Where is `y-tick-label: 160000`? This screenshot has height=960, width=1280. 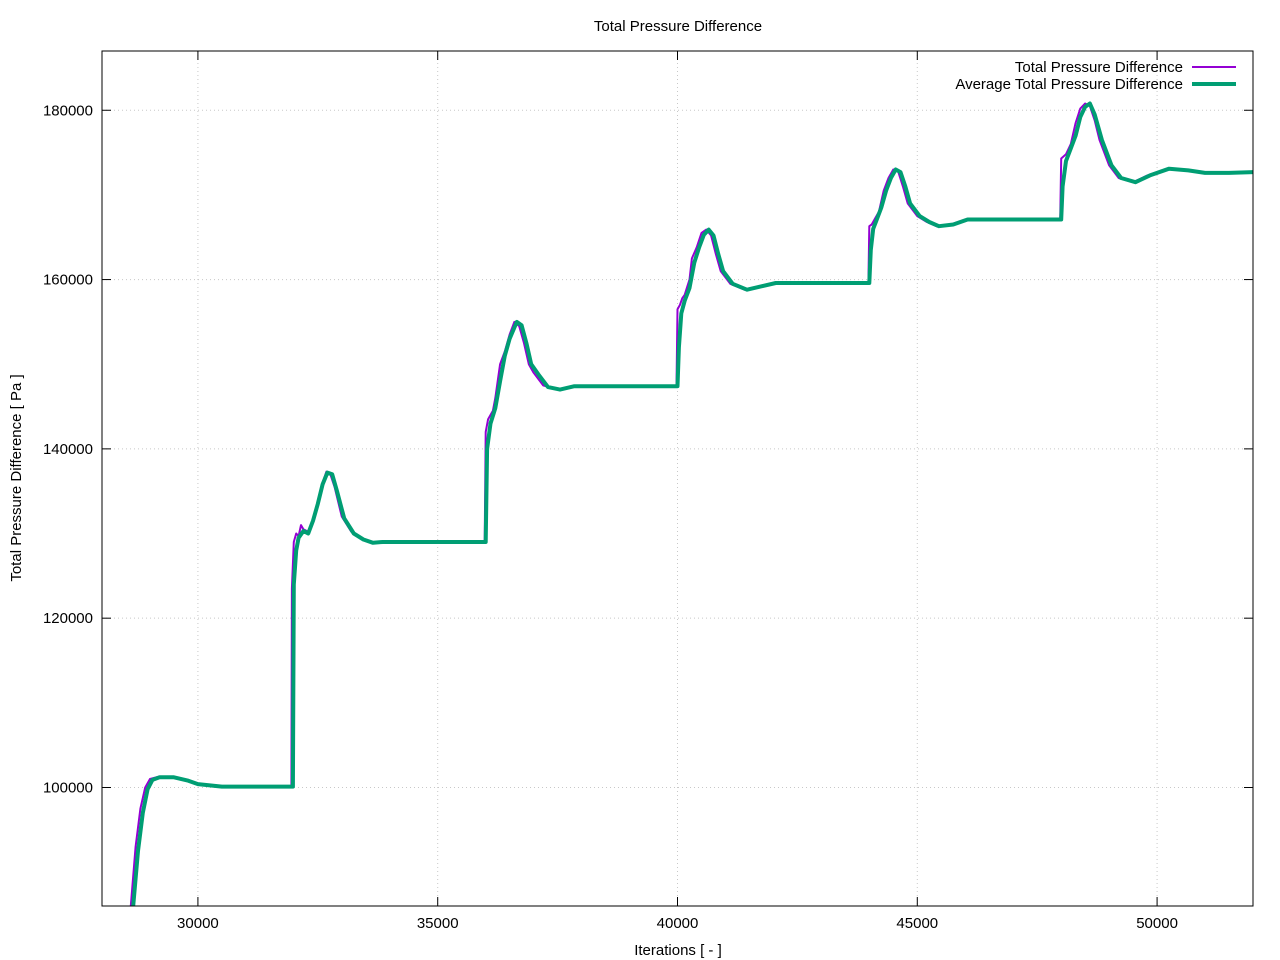 y-tick-label: 160000 is located at coordinates (68, 280).